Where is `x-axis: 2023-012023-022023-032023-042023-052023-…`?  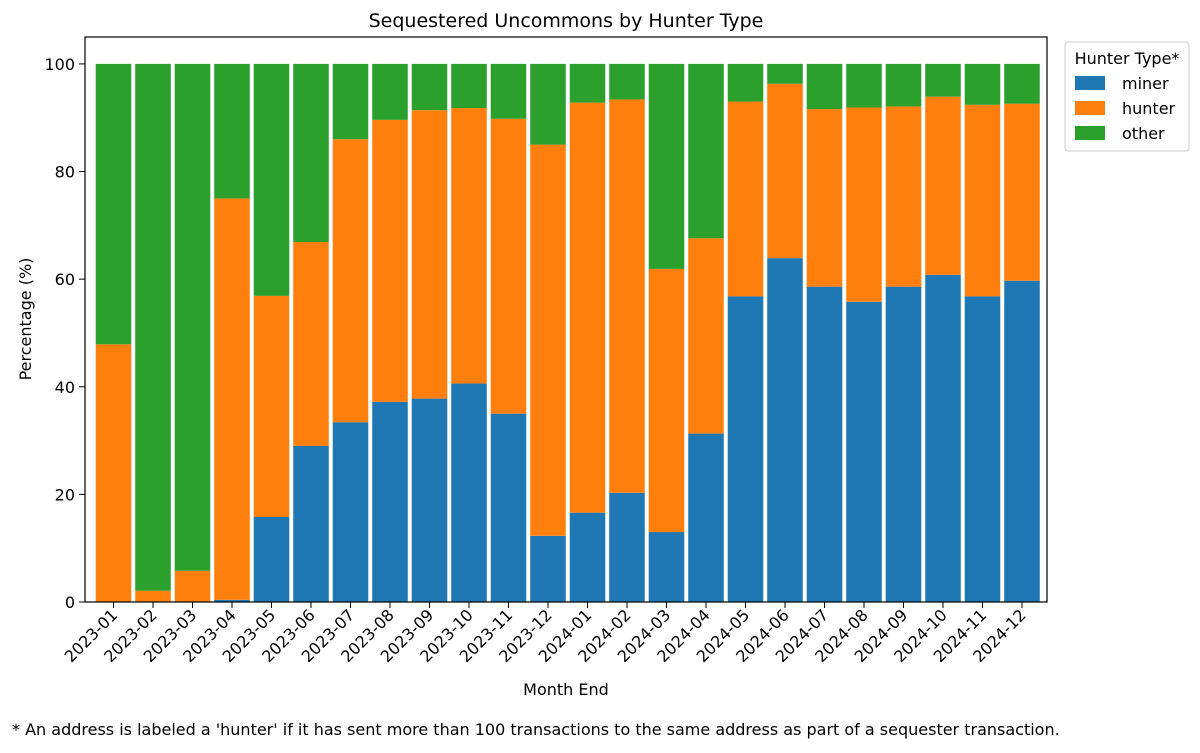
x-axis: 2023-012023-022023-032023-042023-052023-… is located at coordinates (545, 634).